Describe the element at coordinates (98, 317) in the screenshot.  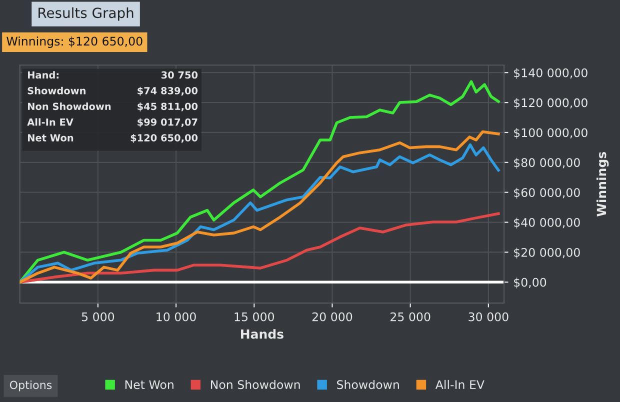
I see `x-tick-label: 5 000` at that location.